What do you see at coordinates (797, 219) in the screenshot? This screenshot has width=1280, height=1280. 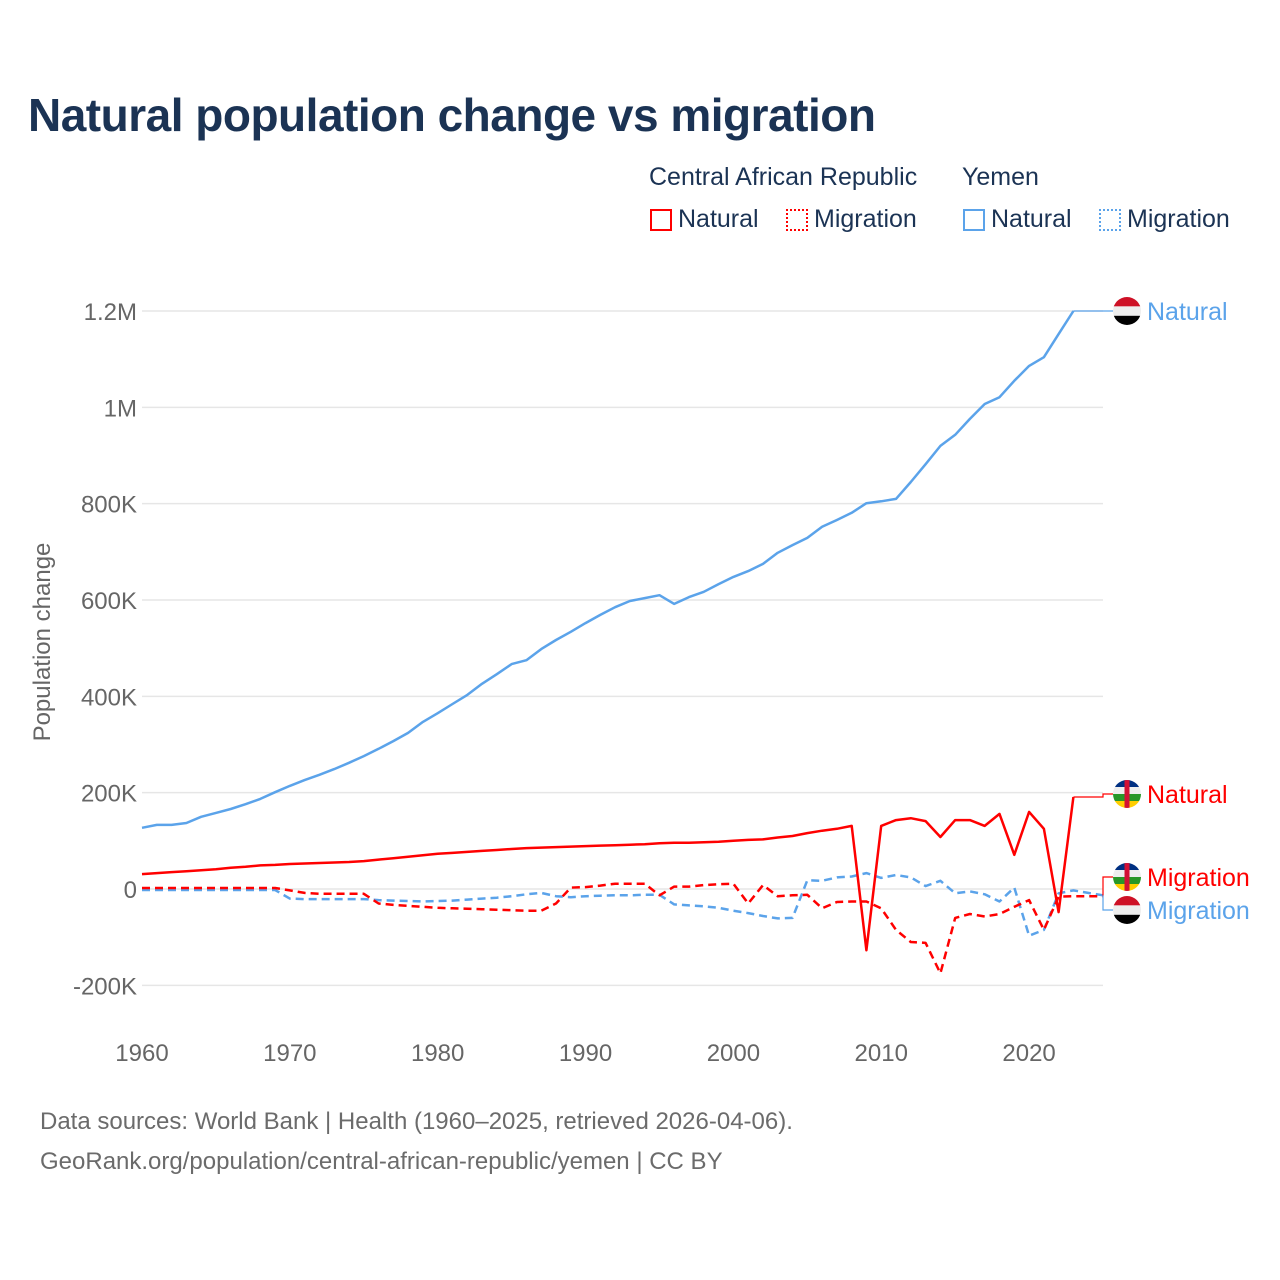 I see `legend-swatch-dotted-red` at bounding box center [797, 219].